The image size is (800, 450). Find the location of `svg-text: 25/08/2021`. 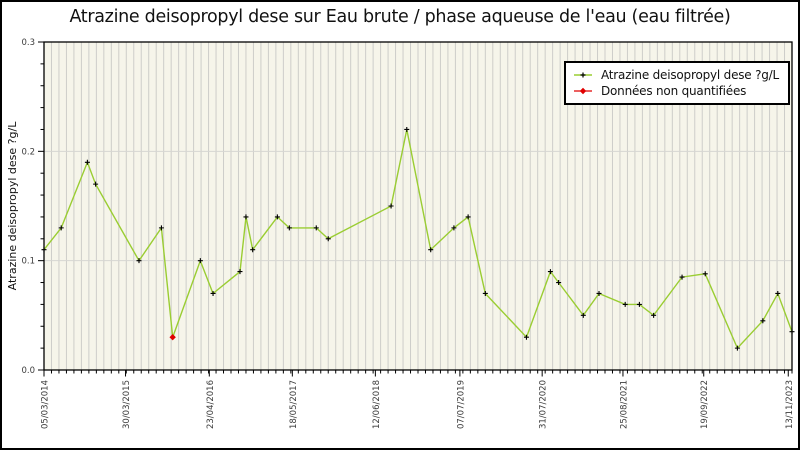

svg-text: 25/08/2021 is located at coordinates (624, 404).